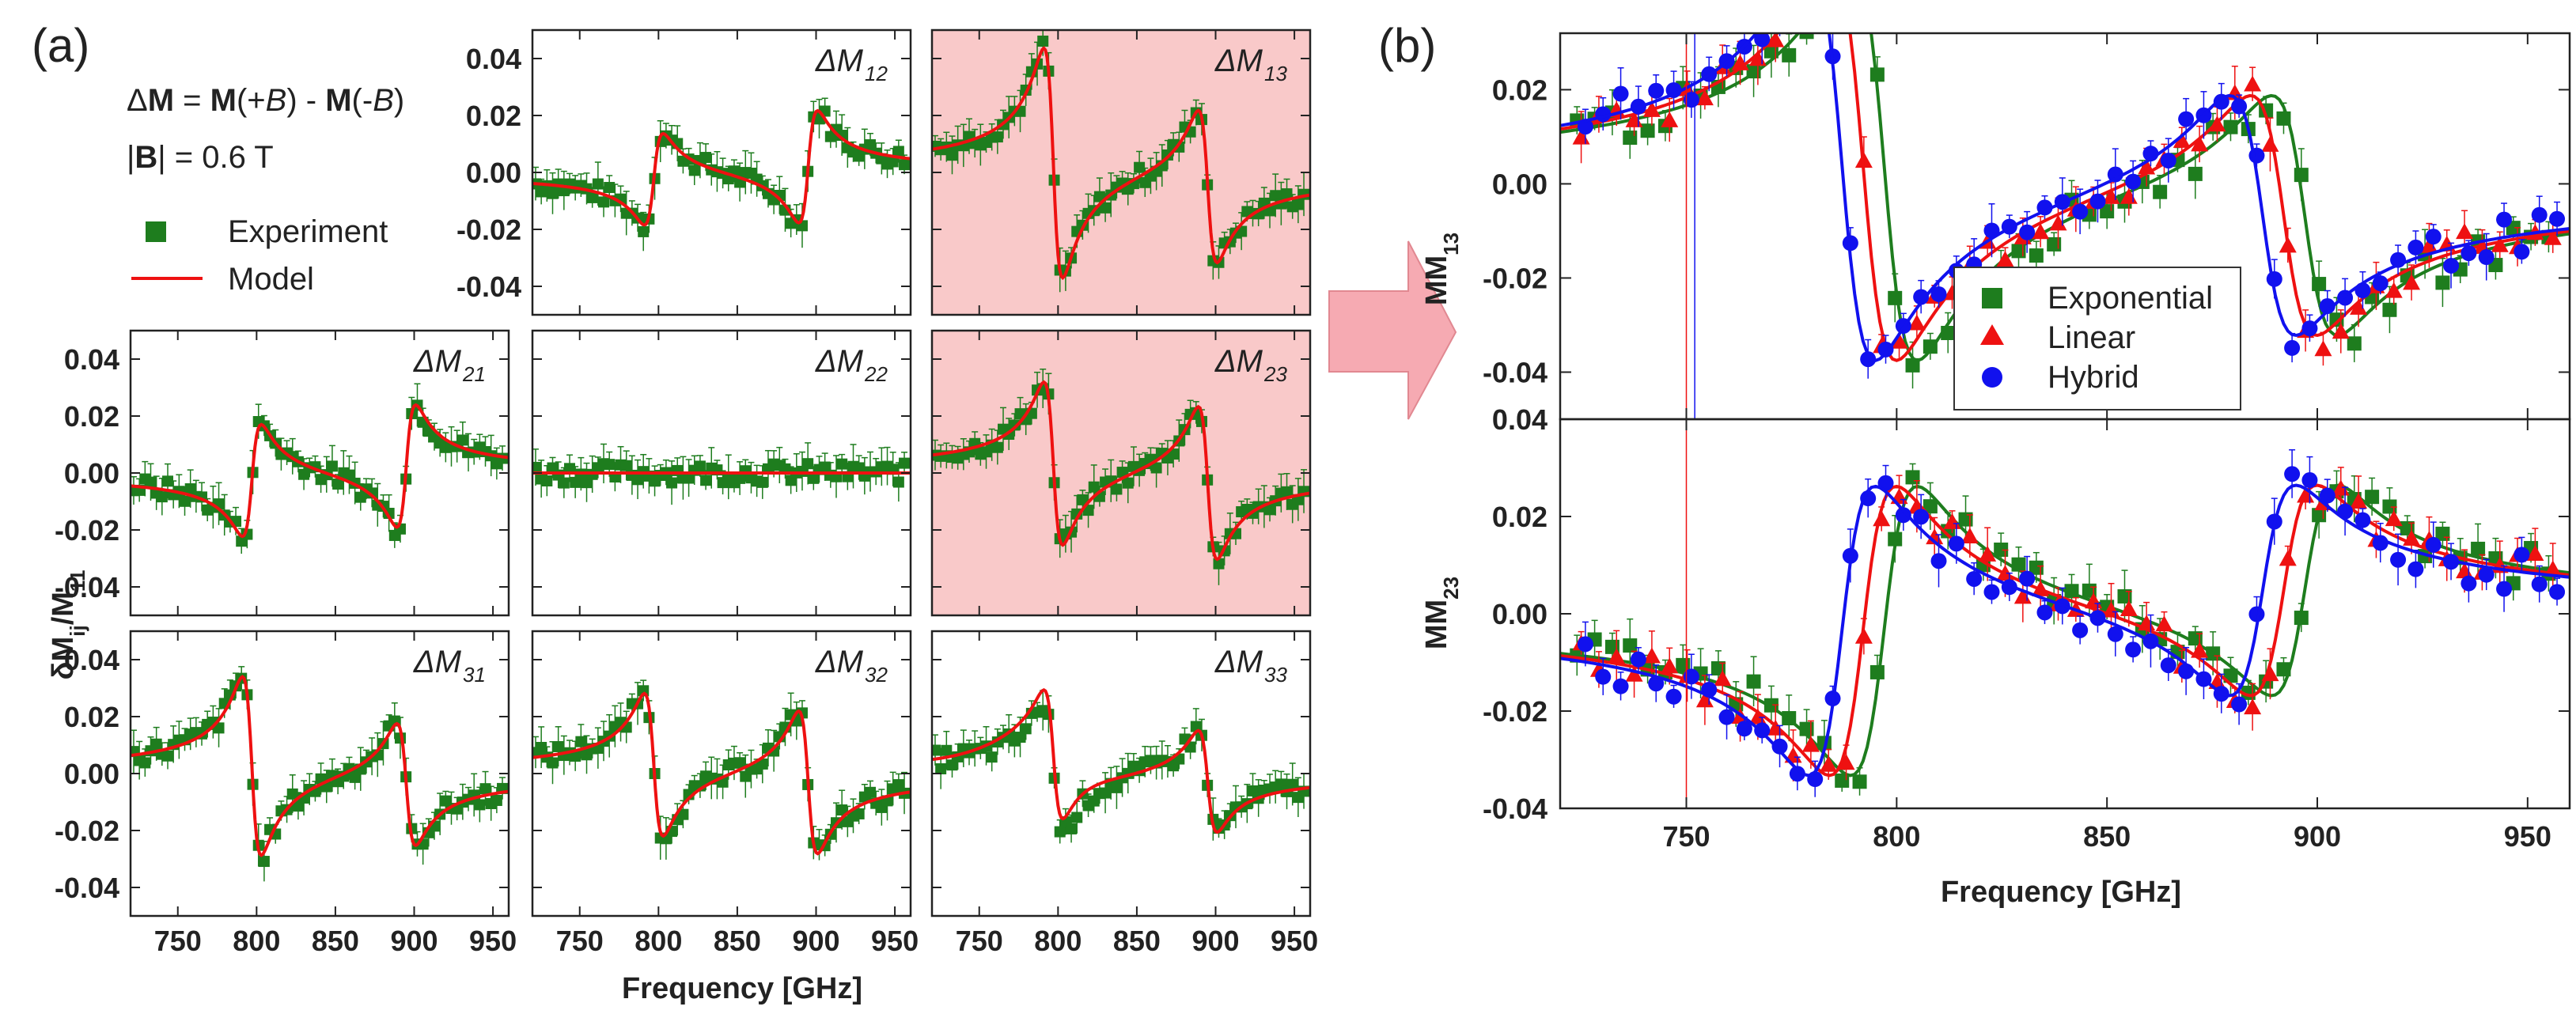 Image resolution: width=2576 pixels, height=1014 pixels. What do you see at coordinates (156, 231) in the screenshot?
I see `legend-experiment-marker` at bounding box center [156, 231].